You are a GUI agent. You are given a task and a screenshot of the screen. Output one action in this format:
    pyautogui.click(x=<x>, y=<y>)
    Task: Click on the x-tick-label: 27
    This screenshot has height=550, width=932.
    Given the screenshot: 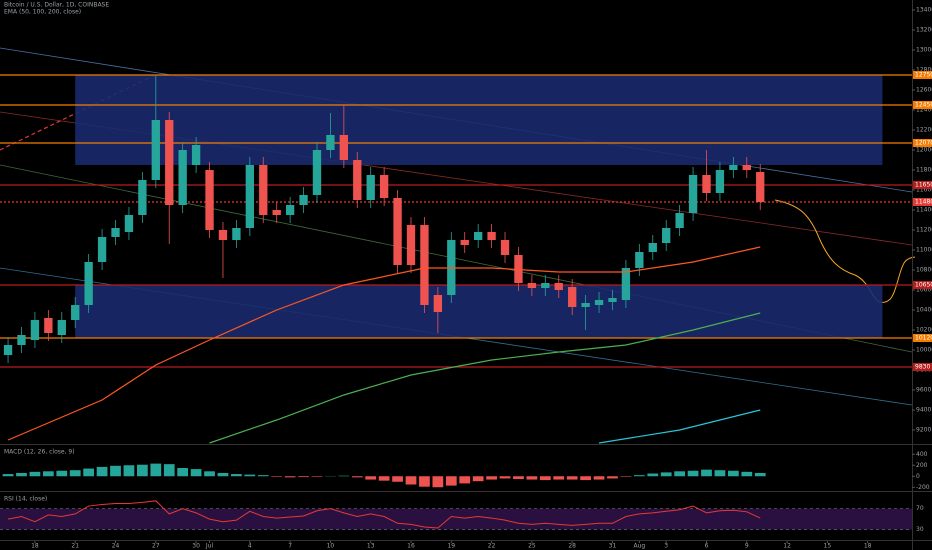 What is the action you would take?
    pyautogui.click(x=156, y=546)
    